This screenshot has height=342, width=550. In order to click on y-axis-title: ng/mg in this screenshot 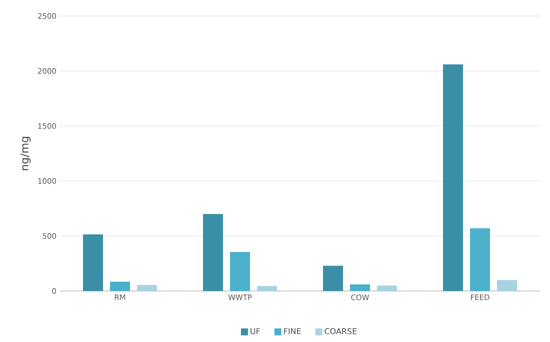, I will do `click(25, 153)`.